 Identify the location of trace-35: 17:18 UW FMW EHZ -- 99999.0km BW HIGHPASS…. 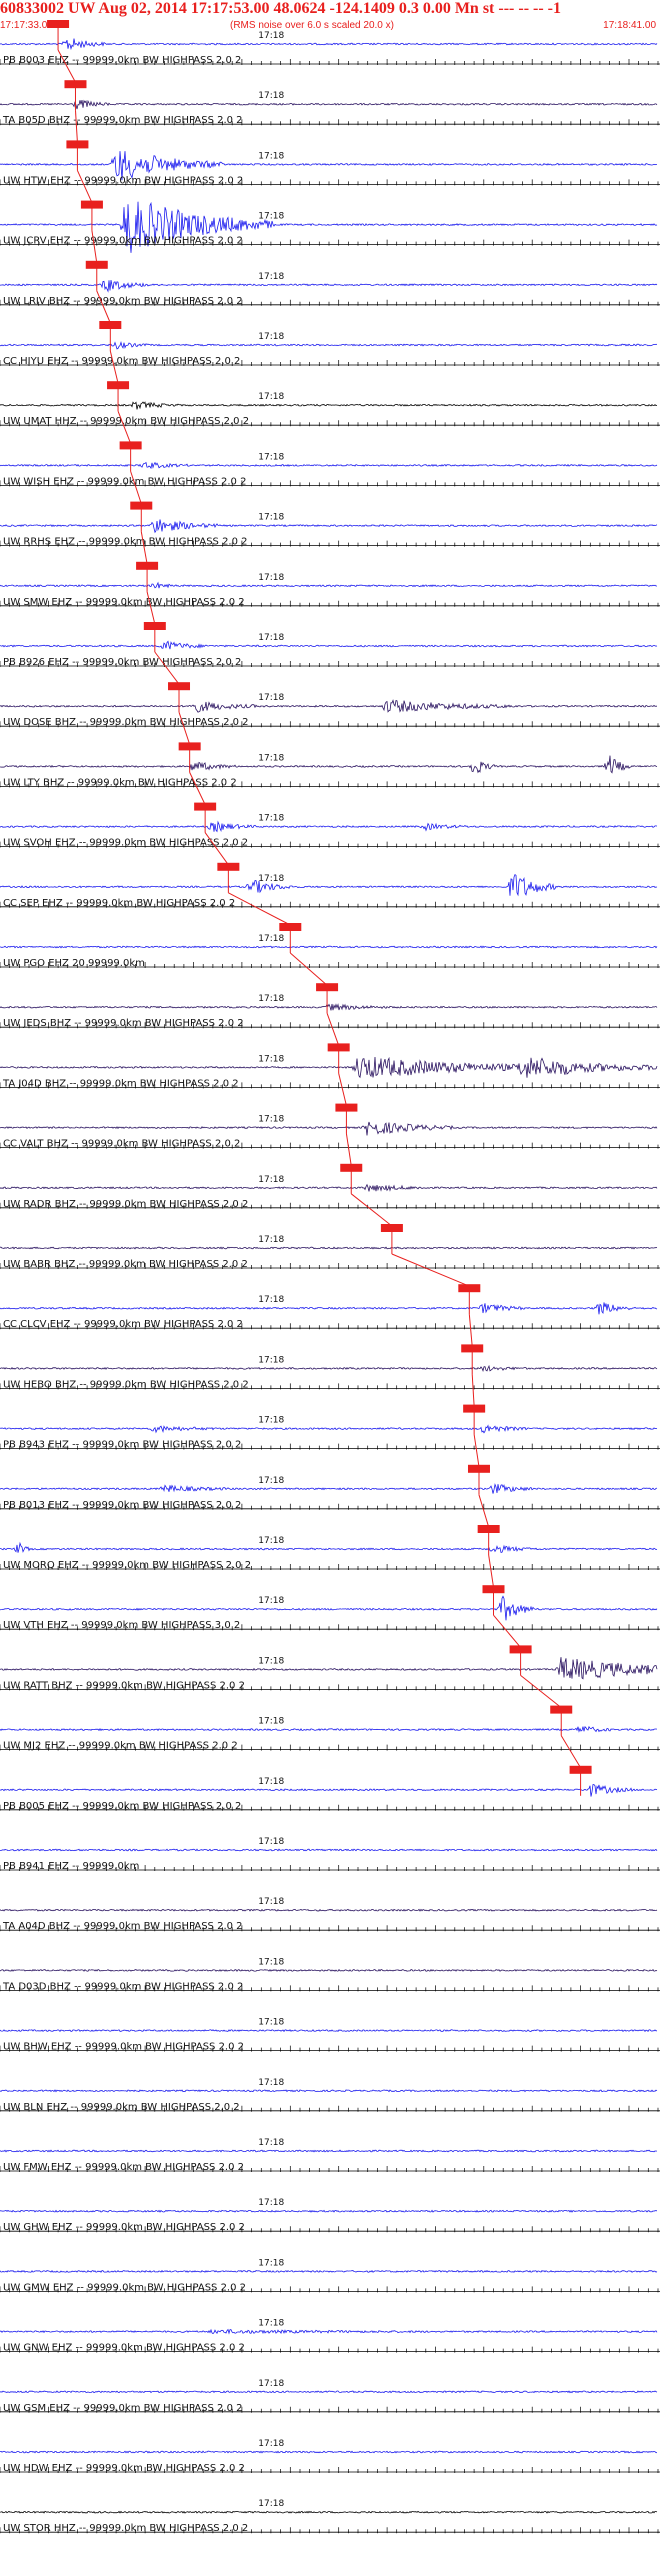
(330, 2155).